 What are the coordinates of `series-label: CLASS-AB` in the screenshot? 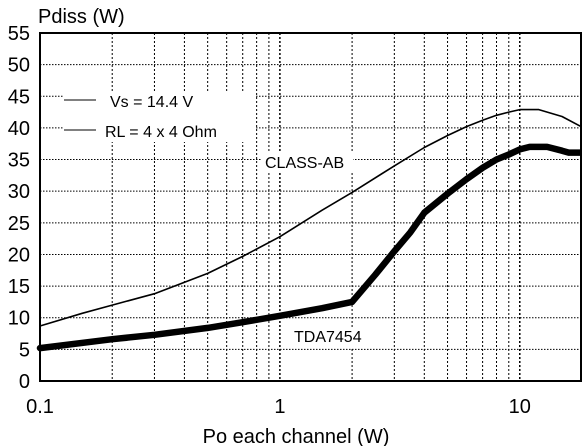 It's located at (304, 163).